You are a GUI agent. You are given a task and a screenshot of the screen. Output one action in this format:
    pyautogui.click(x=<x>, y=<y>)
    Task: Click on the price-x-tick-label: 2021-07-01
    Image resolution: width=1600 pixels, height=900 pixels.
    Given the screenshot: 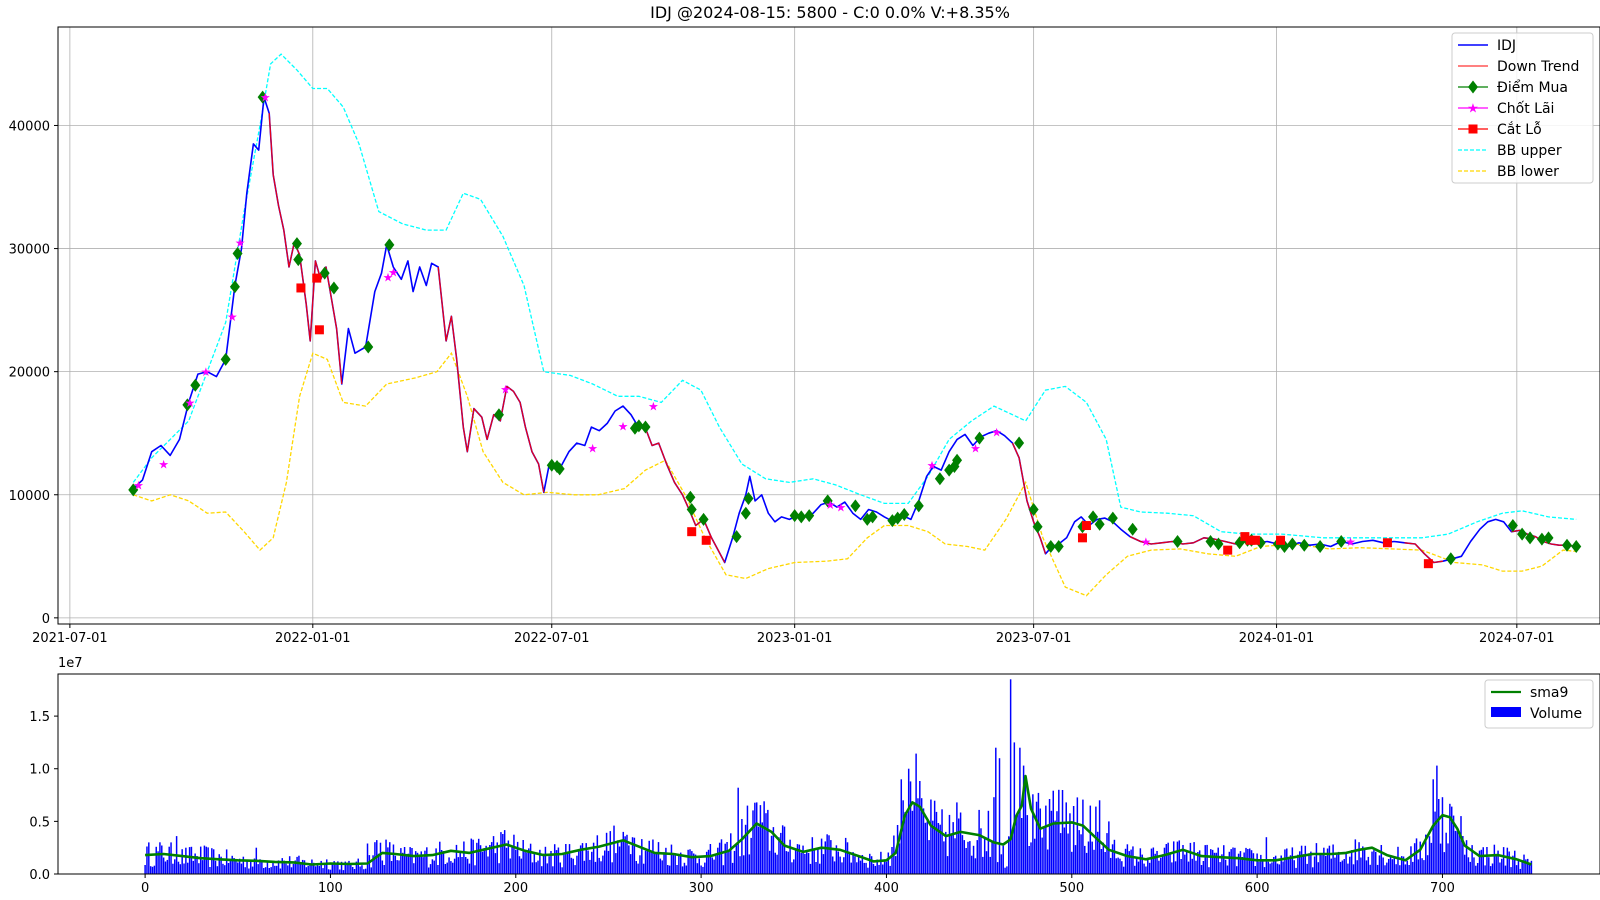 What is the action you would take?
    pyautogui.click(x=70, y=638)
    